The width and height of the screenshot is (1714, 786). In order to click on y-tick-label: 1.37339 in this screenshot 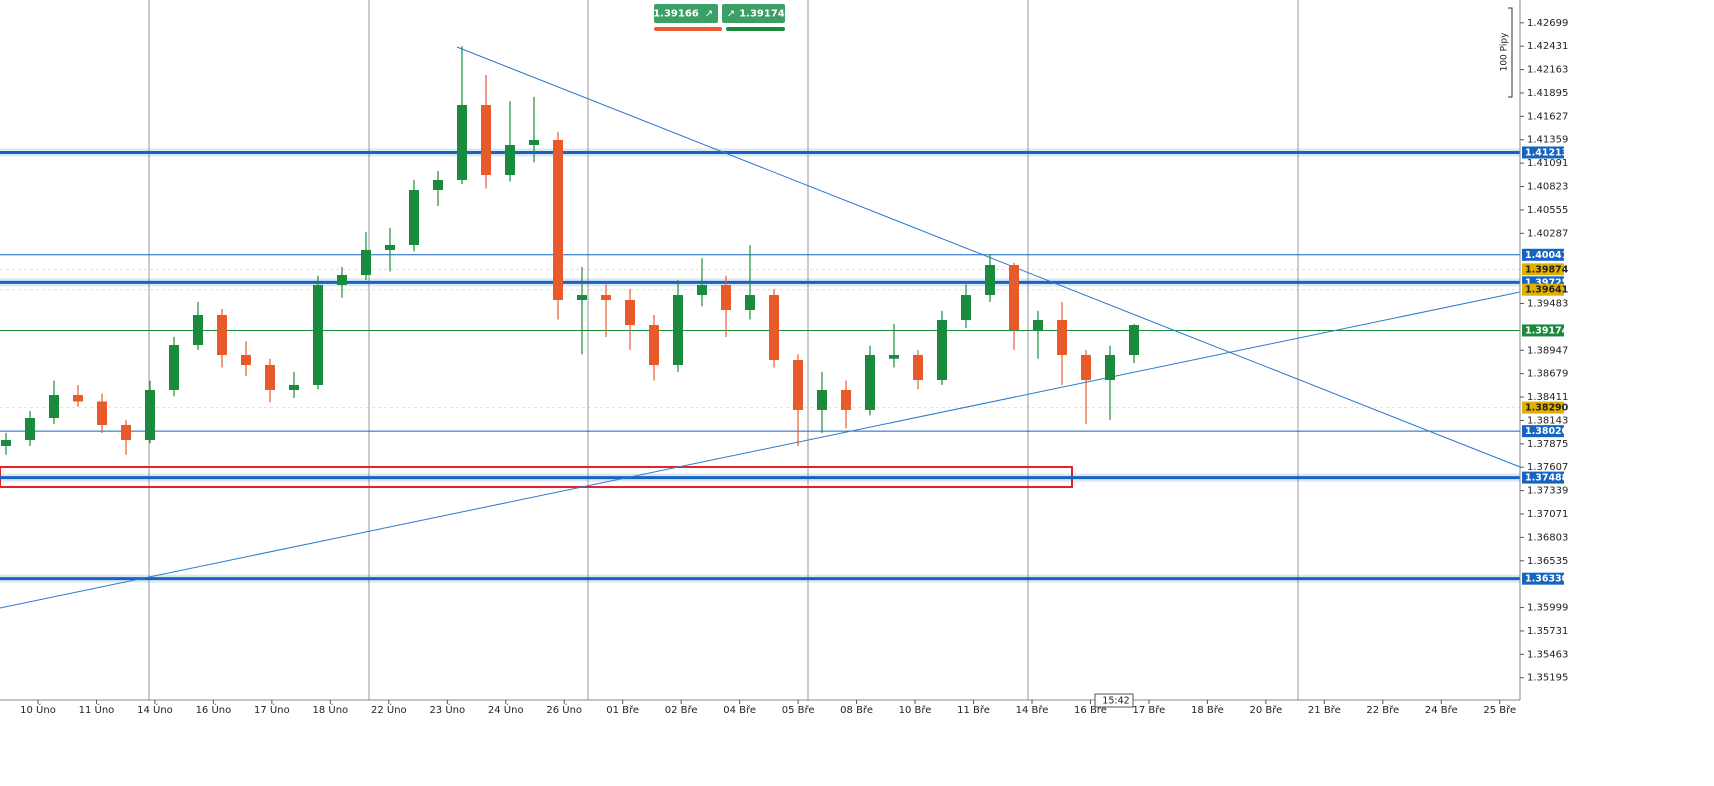, I will do `click(1547, 491)`.